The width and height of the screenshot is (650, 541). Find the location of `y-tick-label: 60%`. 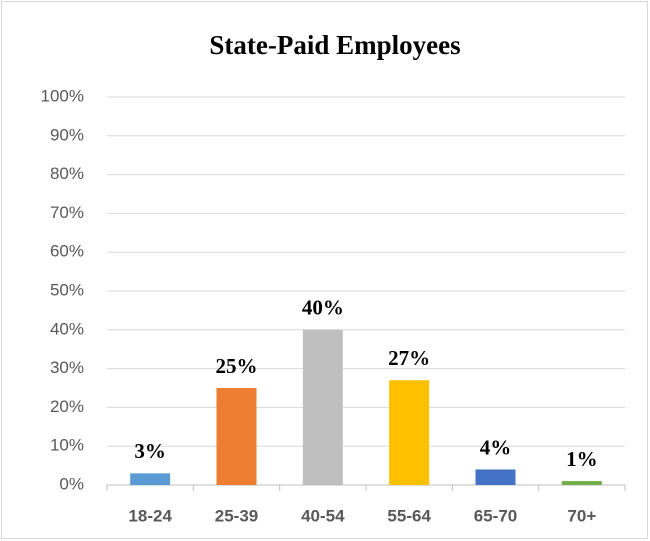

y-tick-label: 60% is located at coordinates (67, 251).